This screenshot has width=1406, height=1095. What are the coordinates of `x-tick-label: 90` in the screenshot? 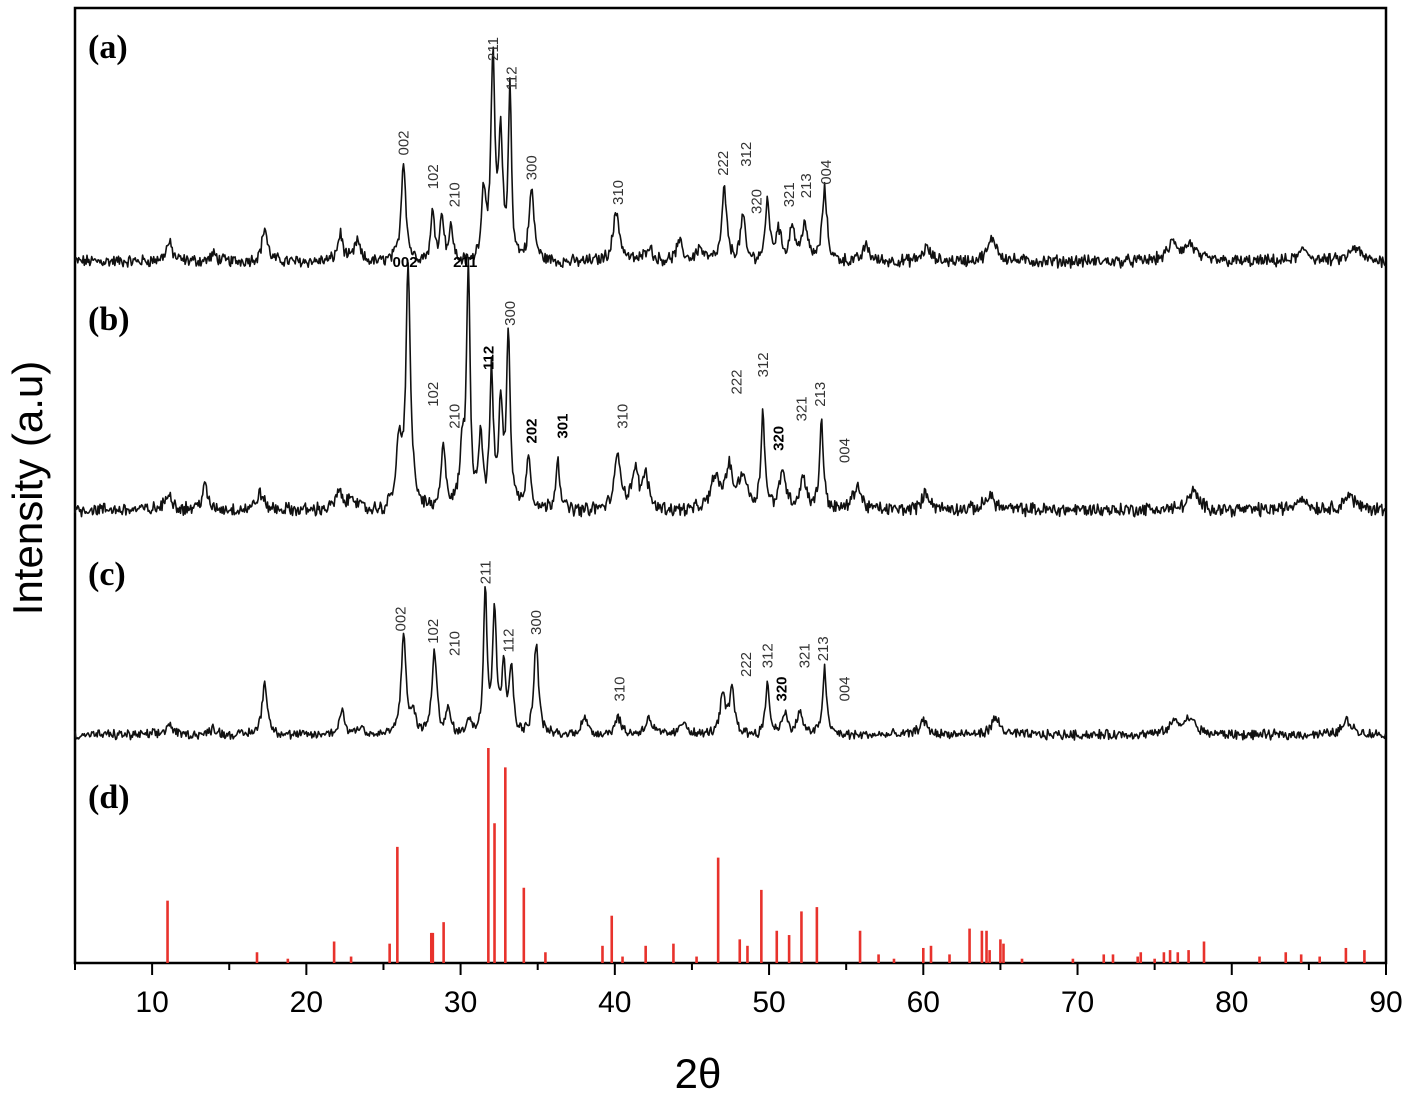 It's located at (1385, 1002).